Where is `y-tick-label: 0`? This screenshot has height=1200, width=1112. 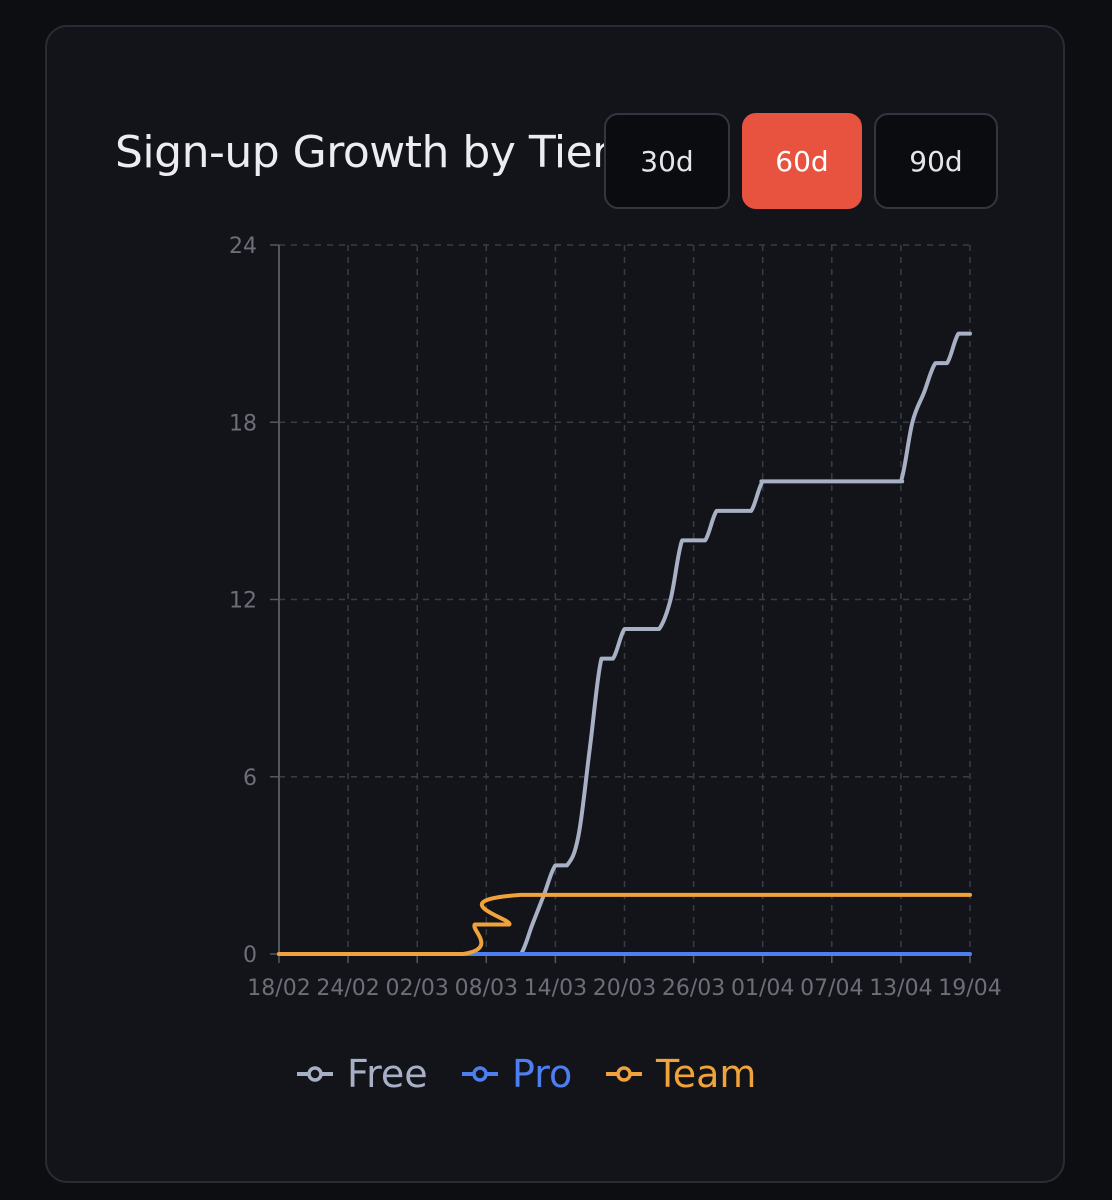
y-tick-label: 0 is located at coordinates (250, 955).